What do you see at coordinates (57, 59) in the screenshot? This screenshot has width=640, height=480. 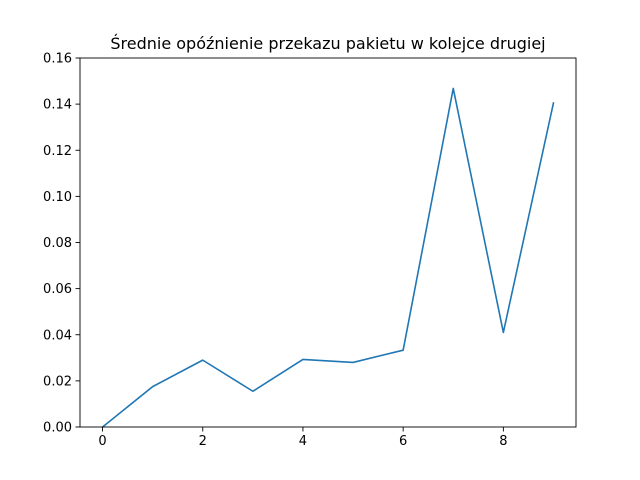 I see `y-tick-label: 0.16` at bounding box center [57, 59].